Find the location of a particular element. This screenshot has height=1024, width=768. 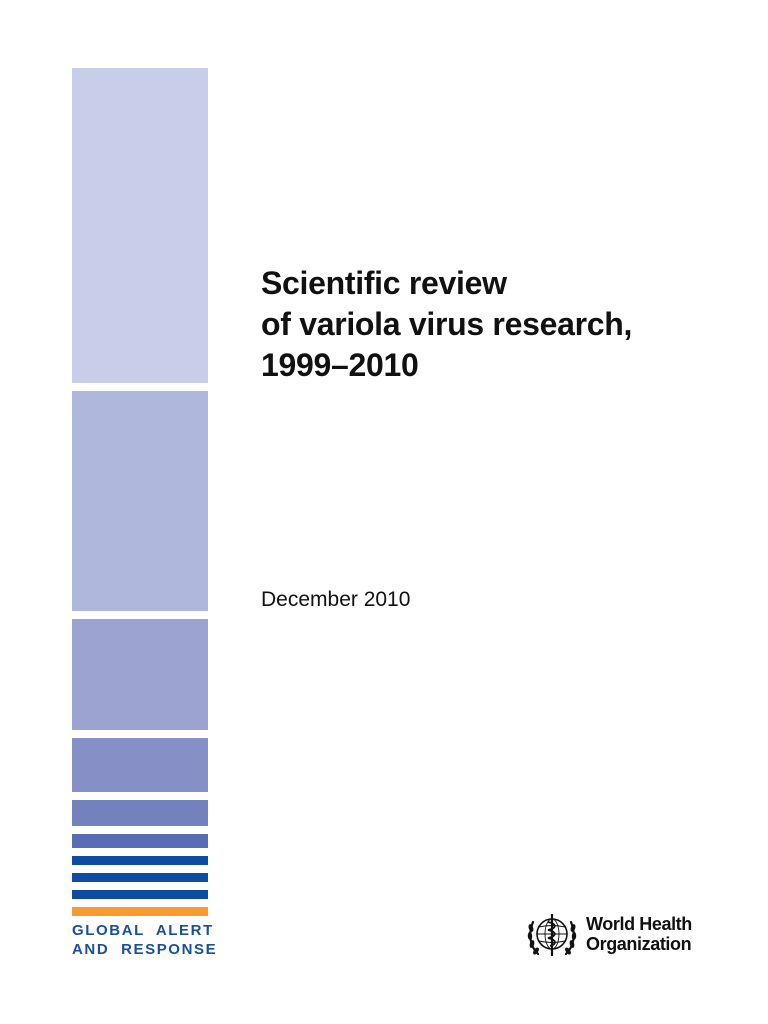

program-label-line-1: GLOBAL ALERT is located at coordinates (143, 930).